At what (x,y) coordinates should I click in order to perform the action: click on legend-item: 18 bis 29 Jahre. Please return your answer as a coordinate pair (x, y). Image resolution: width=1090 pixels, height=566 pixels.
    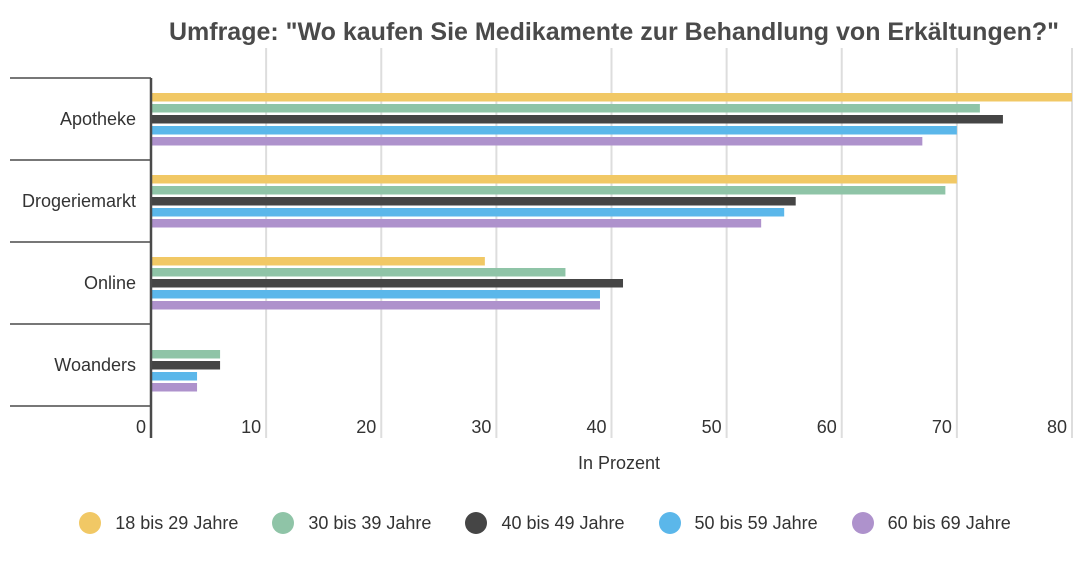
    Looking at the image, I should click on (158, 523).